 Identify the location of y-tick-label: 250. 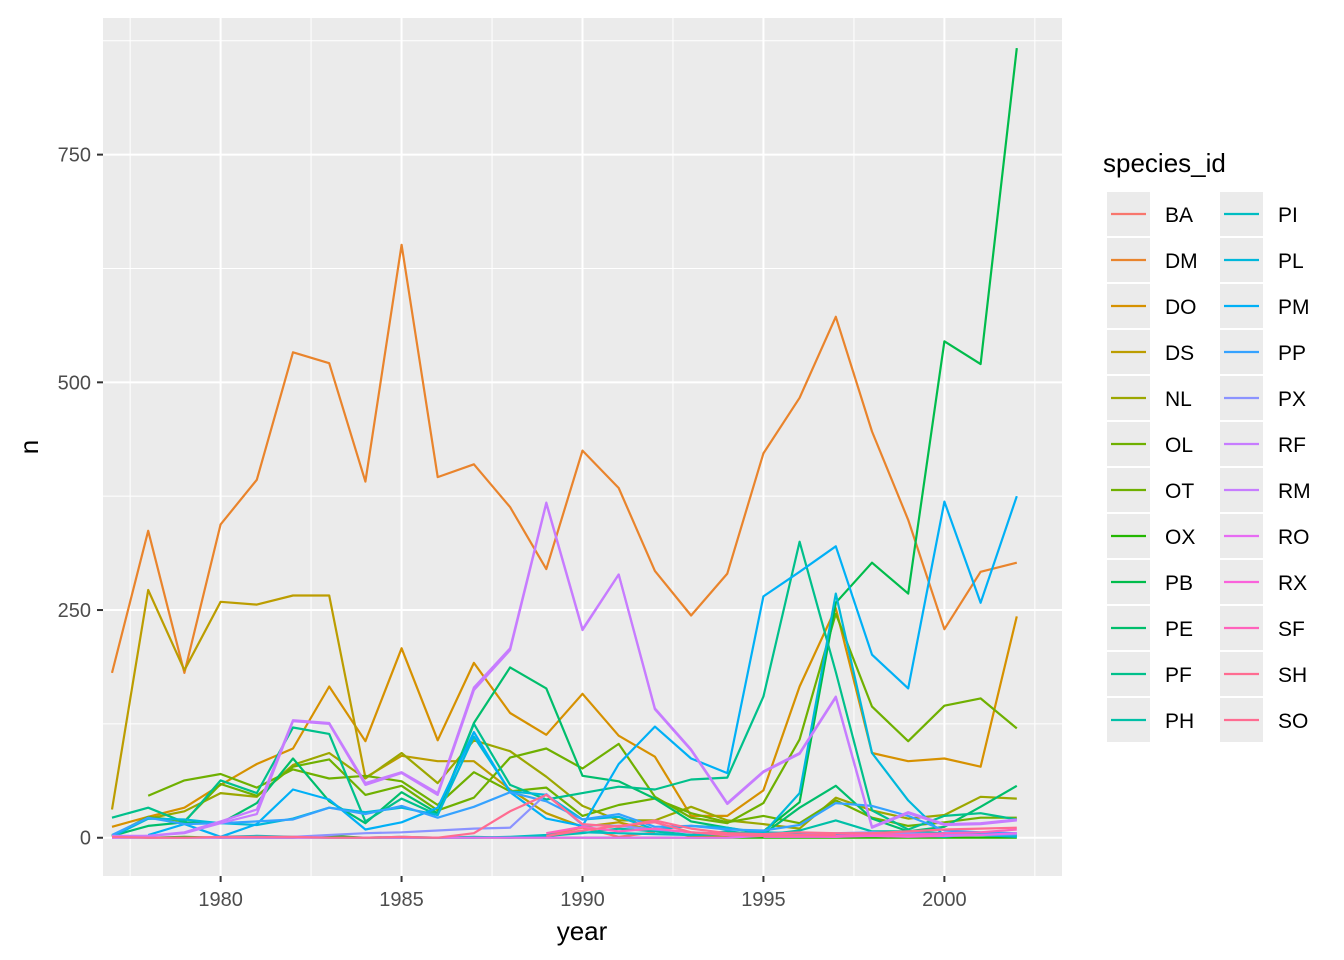
(74, 611).